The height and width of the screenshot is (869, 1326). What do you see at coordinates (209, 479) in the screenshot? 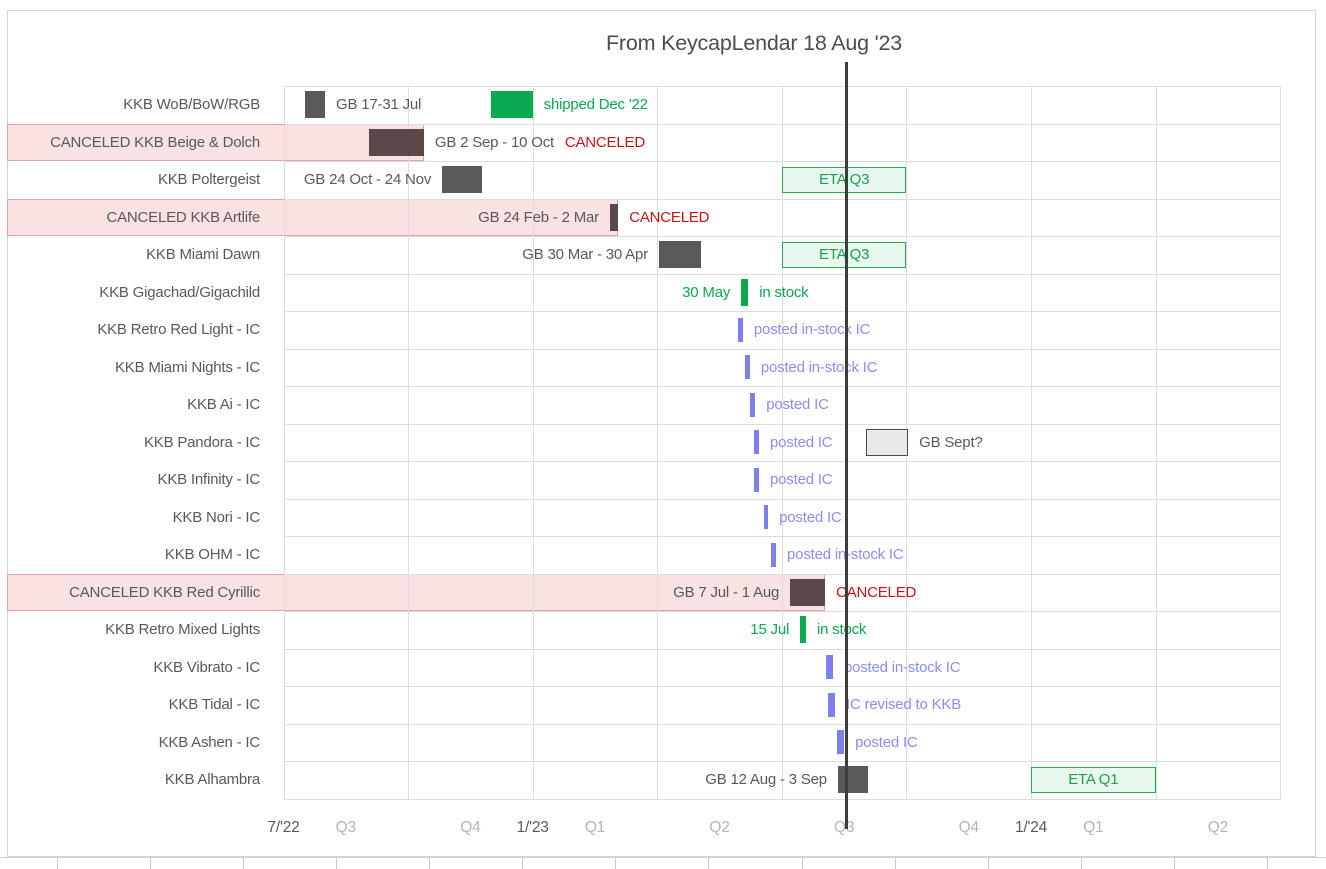
I see `row-label: KKB Infinity - IC` at bounding box center [209, 479].